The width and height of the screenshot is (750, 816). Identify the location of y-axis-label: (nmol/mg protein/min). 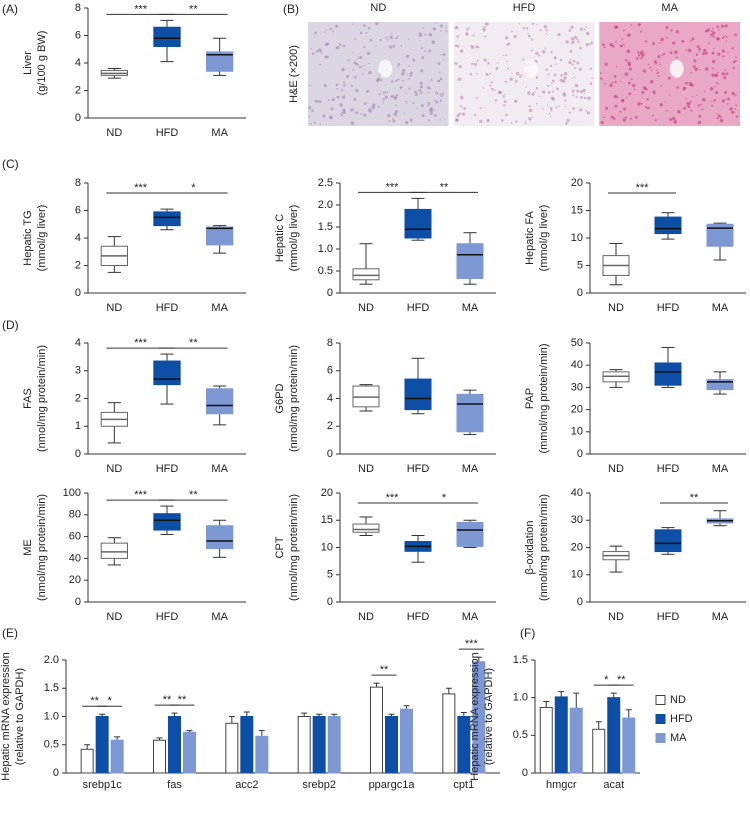
(294, 547).